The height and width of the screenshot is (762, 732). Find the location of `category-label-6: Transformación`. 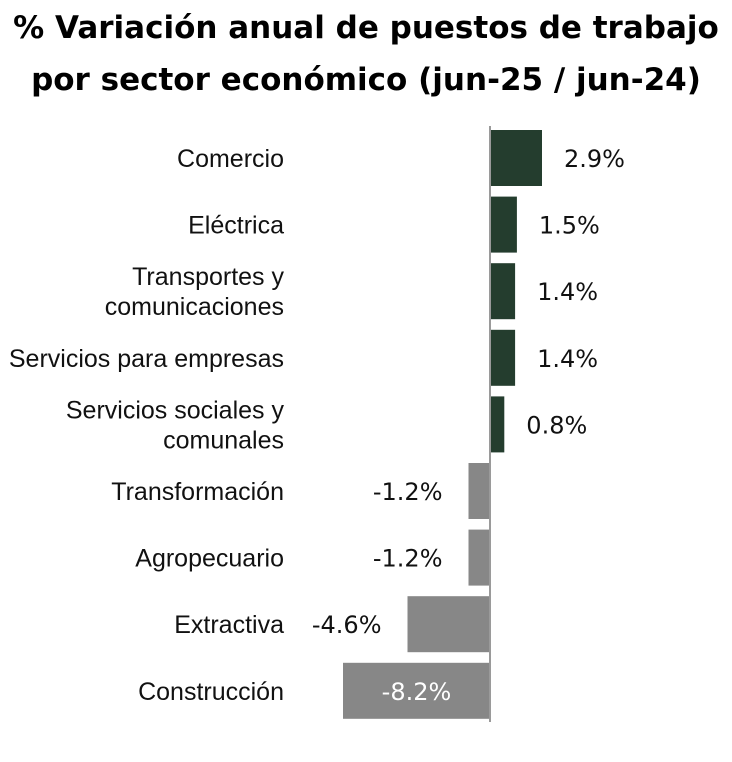

category-label-6: Transformación is located at coordinates (197, 492).